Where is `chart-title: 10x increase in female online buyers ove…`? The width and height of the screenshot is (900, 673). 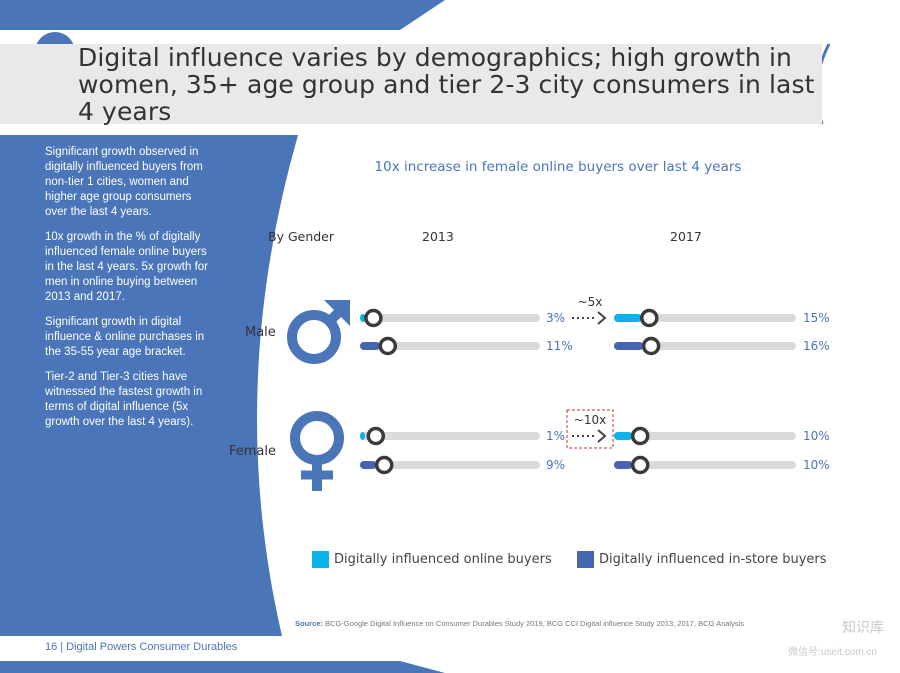
chart-title: 10x increase in female online buyers ove… is located at coordinates (558, 167).